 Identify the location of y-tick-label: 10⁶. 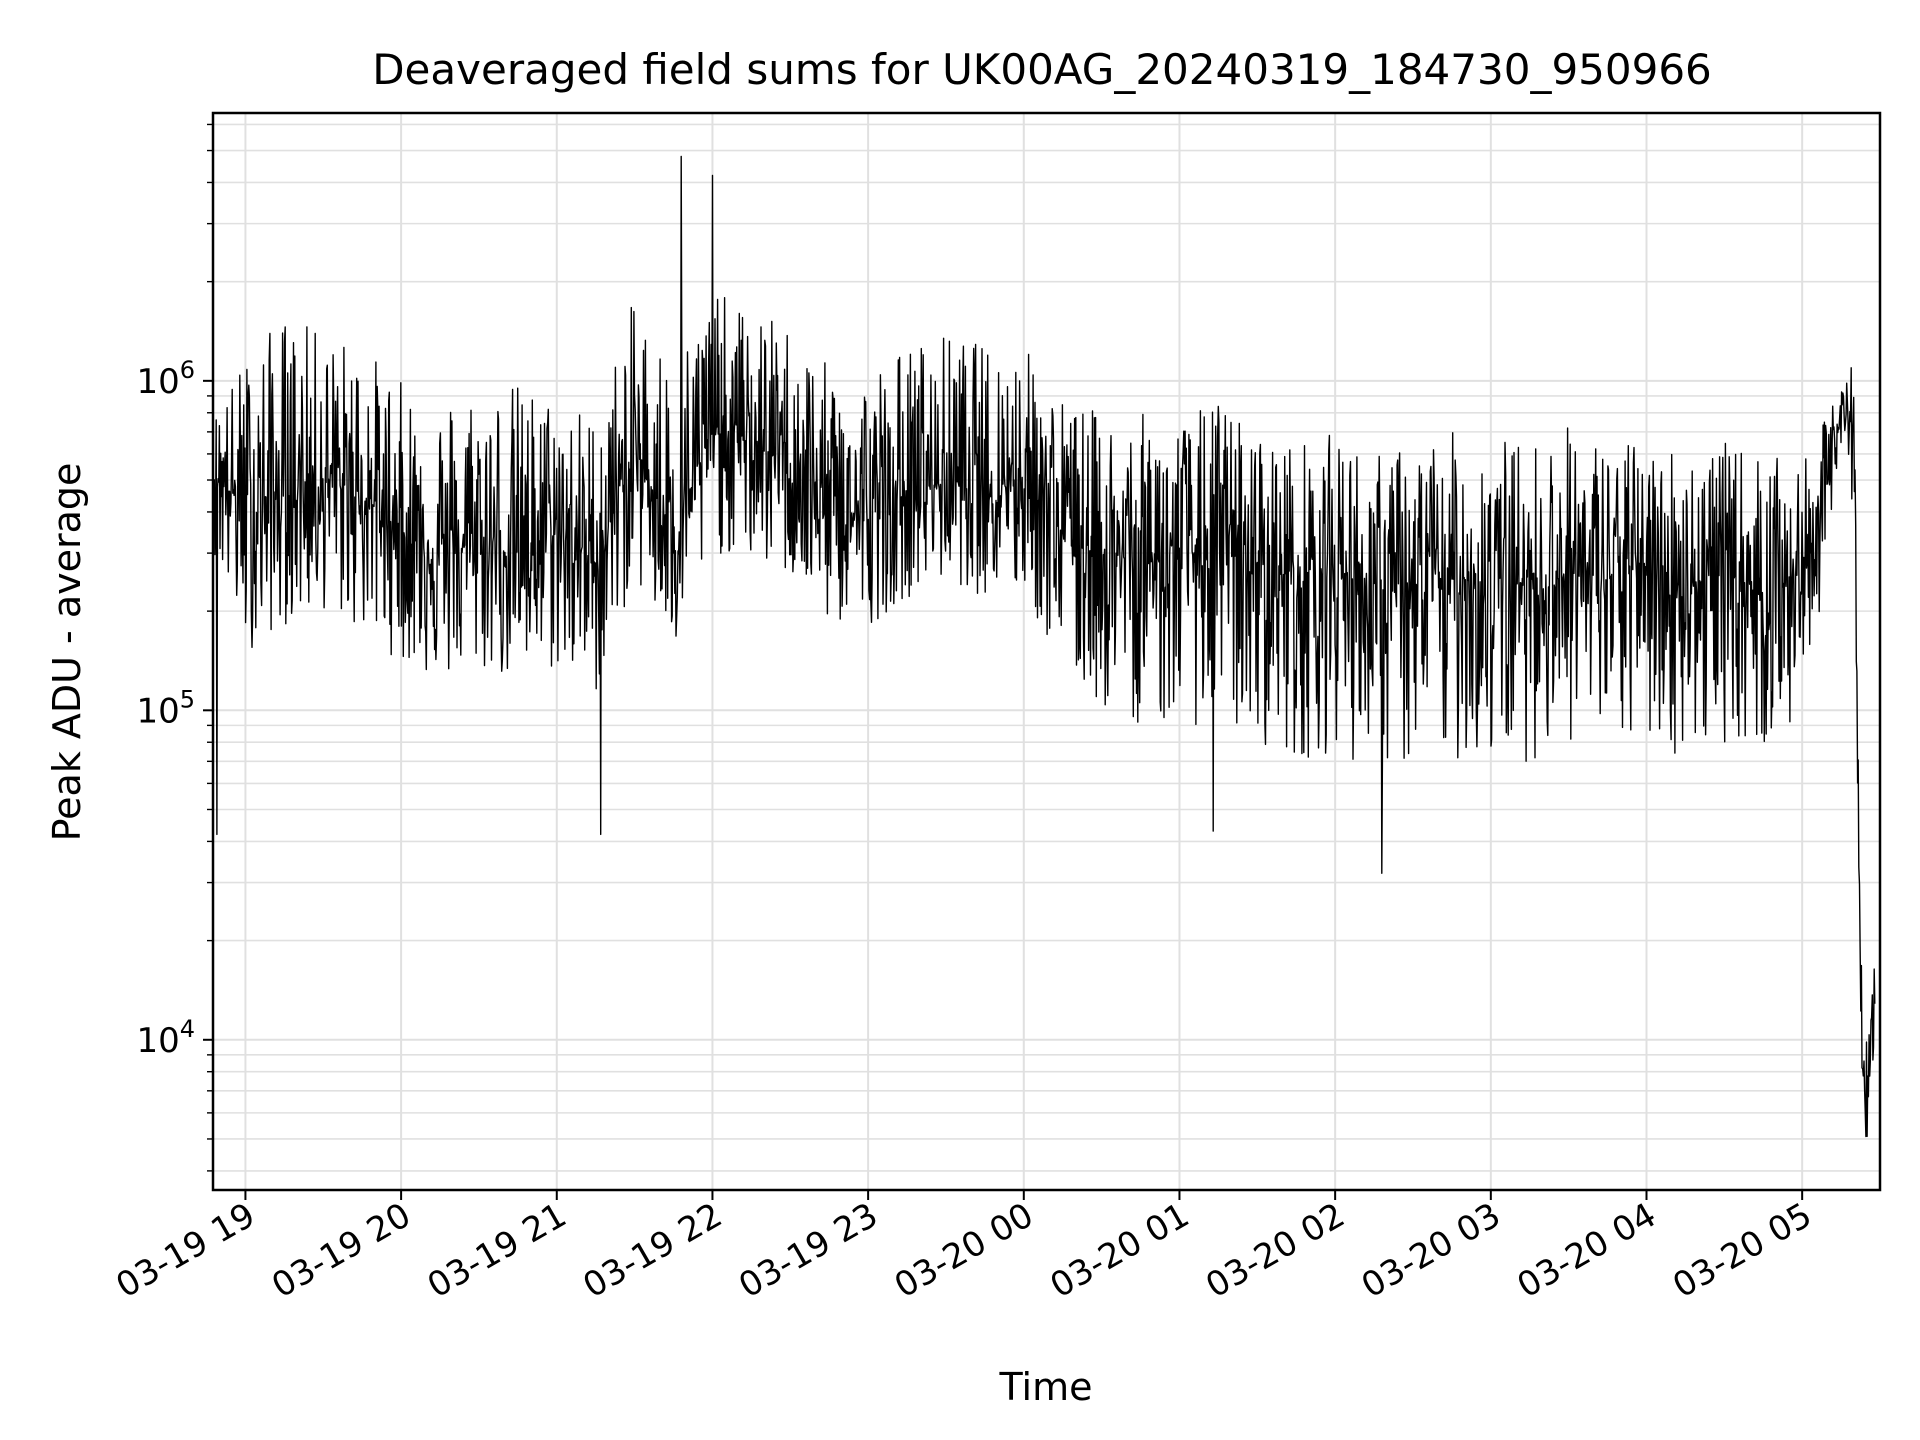
(165, 379).